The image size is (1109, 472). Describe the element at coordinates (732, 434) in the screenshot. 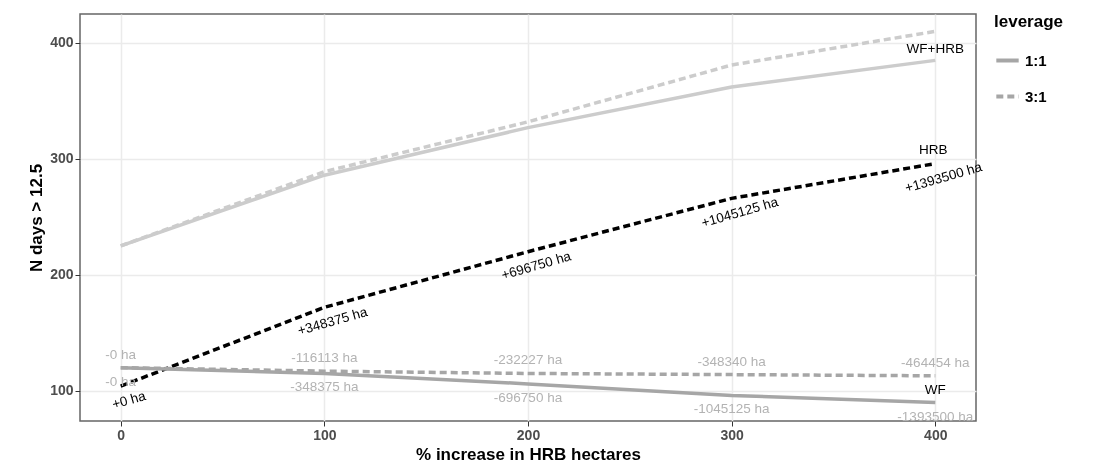

I see `x-tick-label: 300` at that location.